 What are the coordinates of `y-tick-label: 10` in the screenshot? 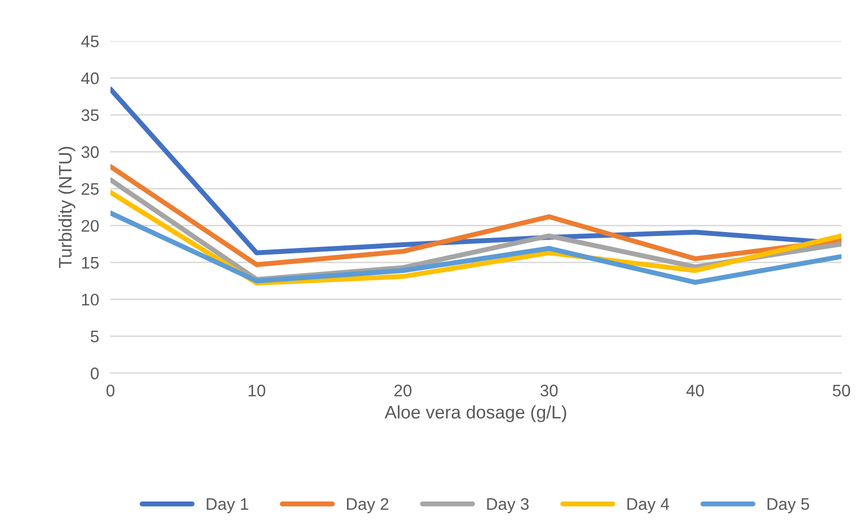 It's located at (90, 300).